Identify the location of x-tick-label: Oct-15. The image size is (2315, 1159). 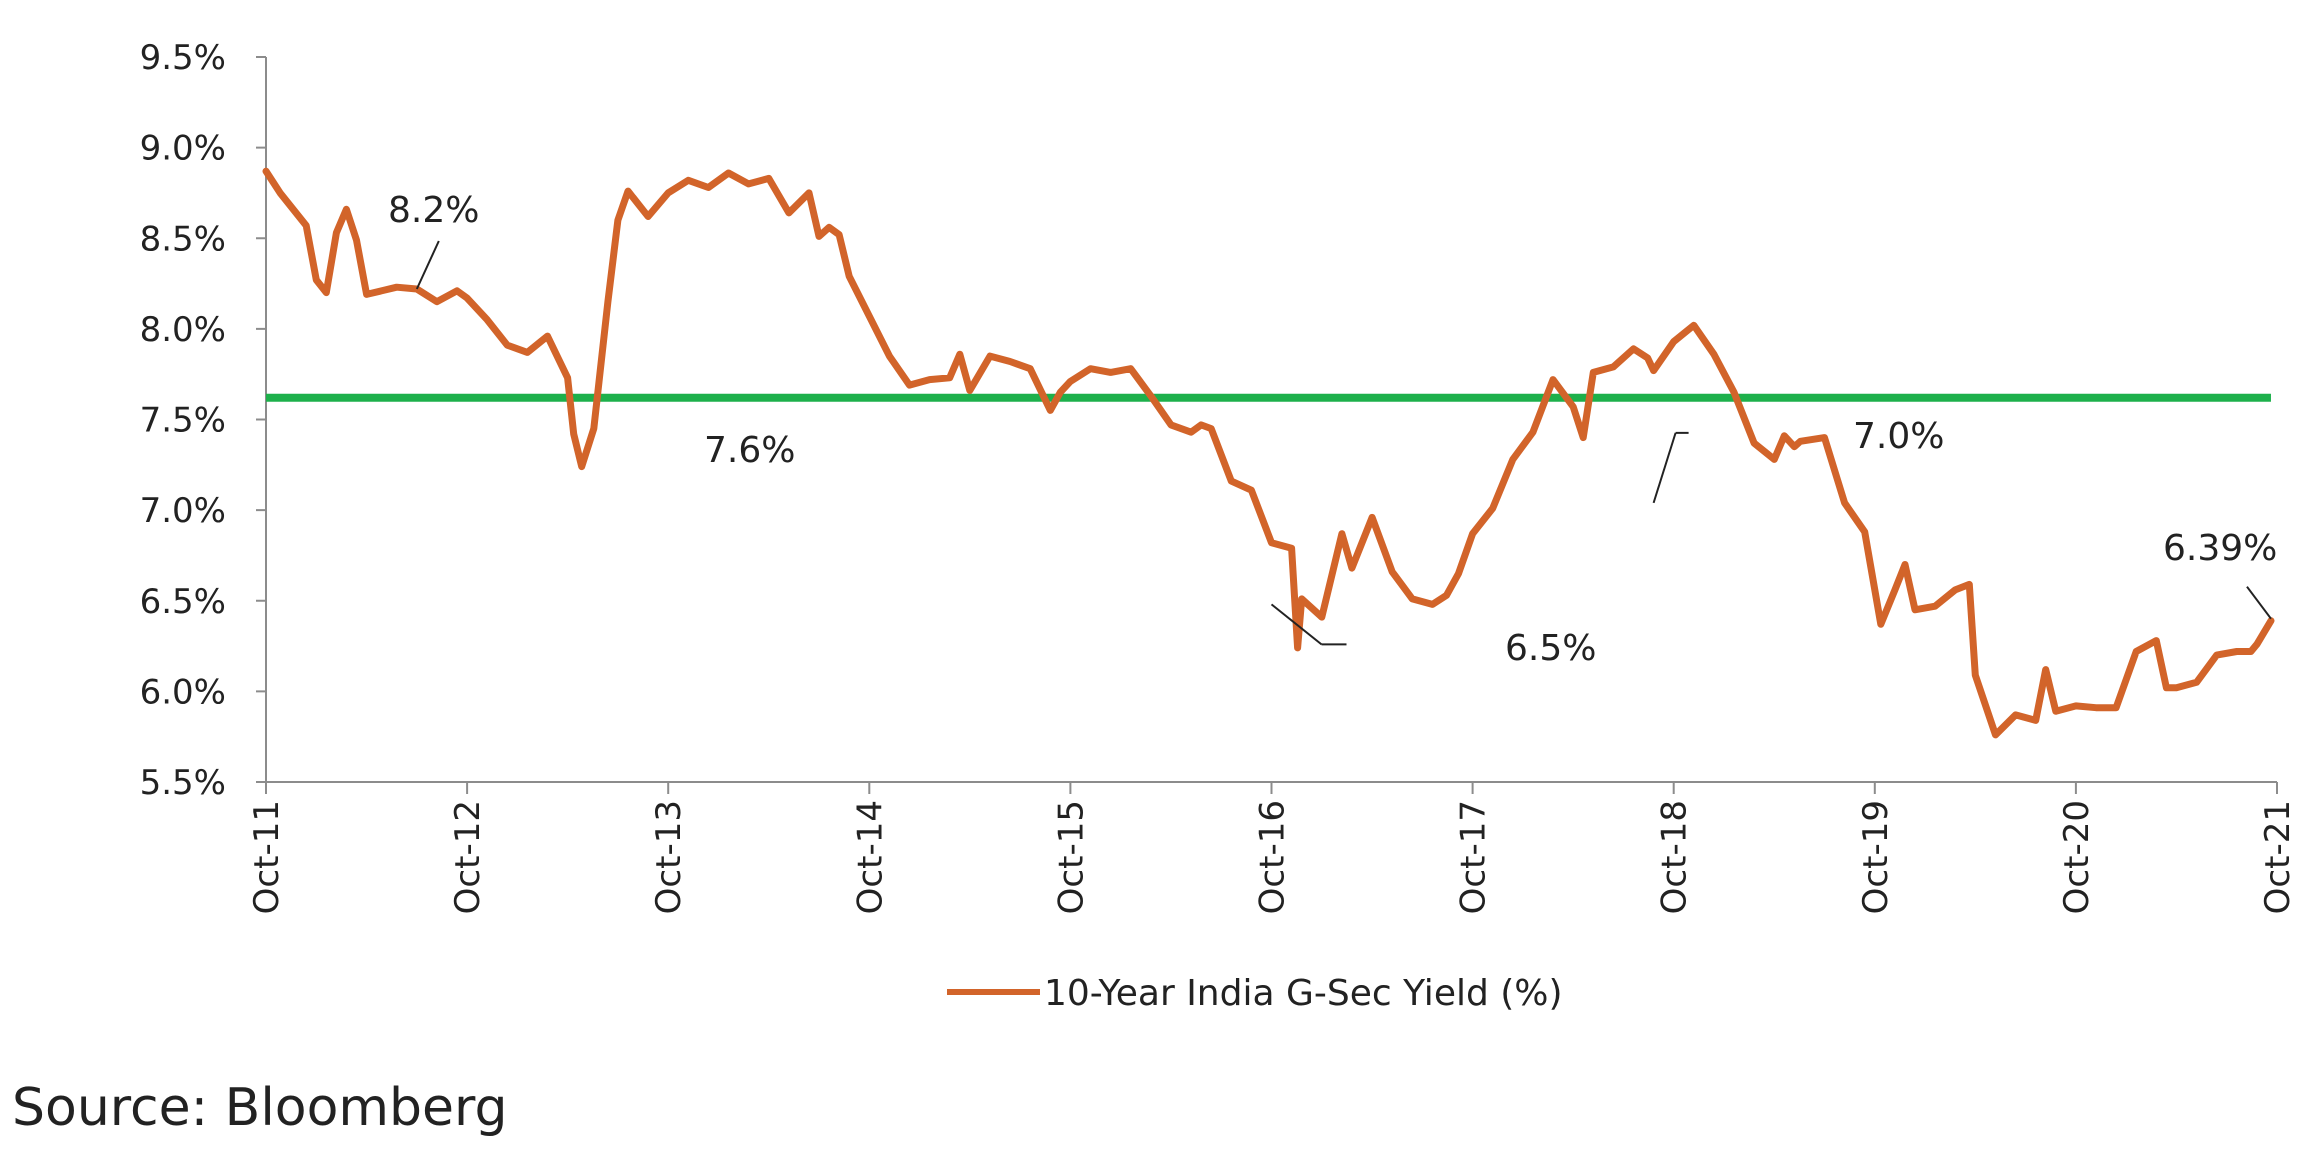
(1071, 857).